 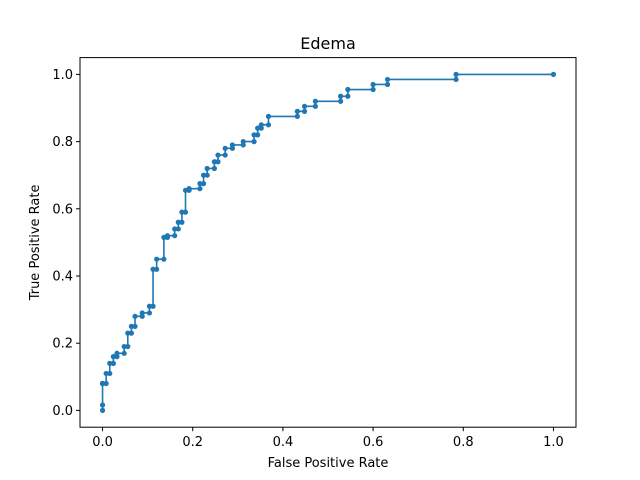 I want to click on x-tick-label: 0.4, so click(x=283, y=442).